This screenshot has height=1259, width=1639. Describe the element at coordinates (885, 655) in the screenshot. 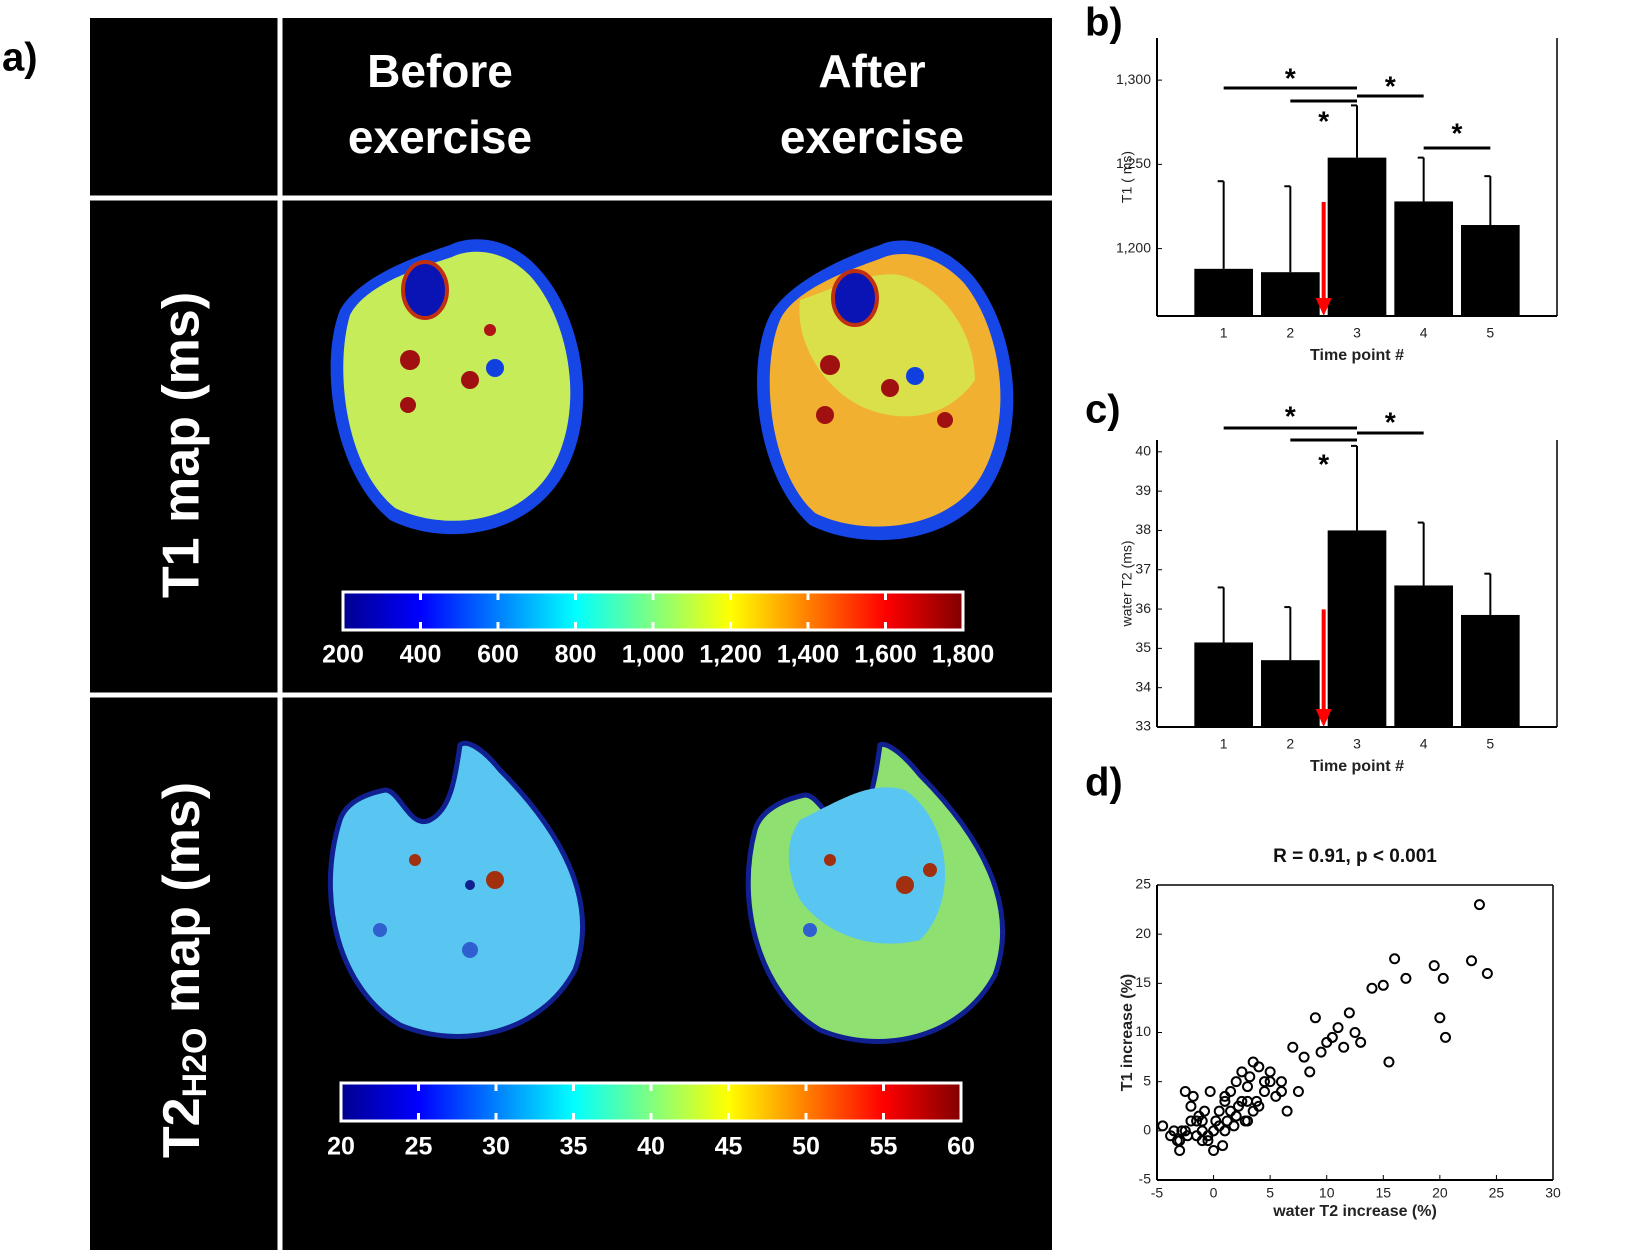

I see `colorbar-tick-label: 1,600` at that location.